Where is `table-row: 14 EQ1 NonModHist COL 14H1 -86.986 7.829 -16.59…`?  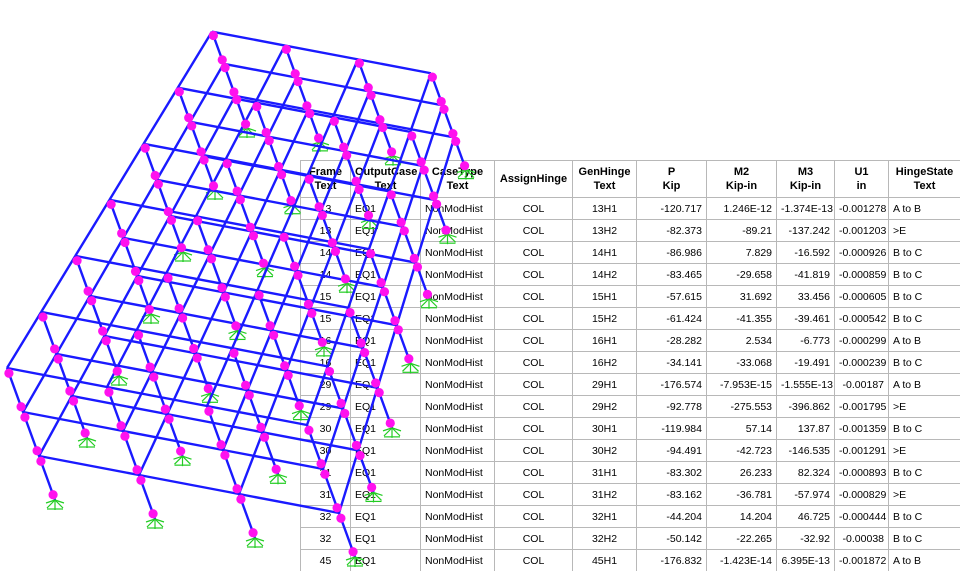 table-row: 14 EQ1 NonModHist COL 14H1 -86.986 7.829 -16.59… is located at coordinates (630, 252).